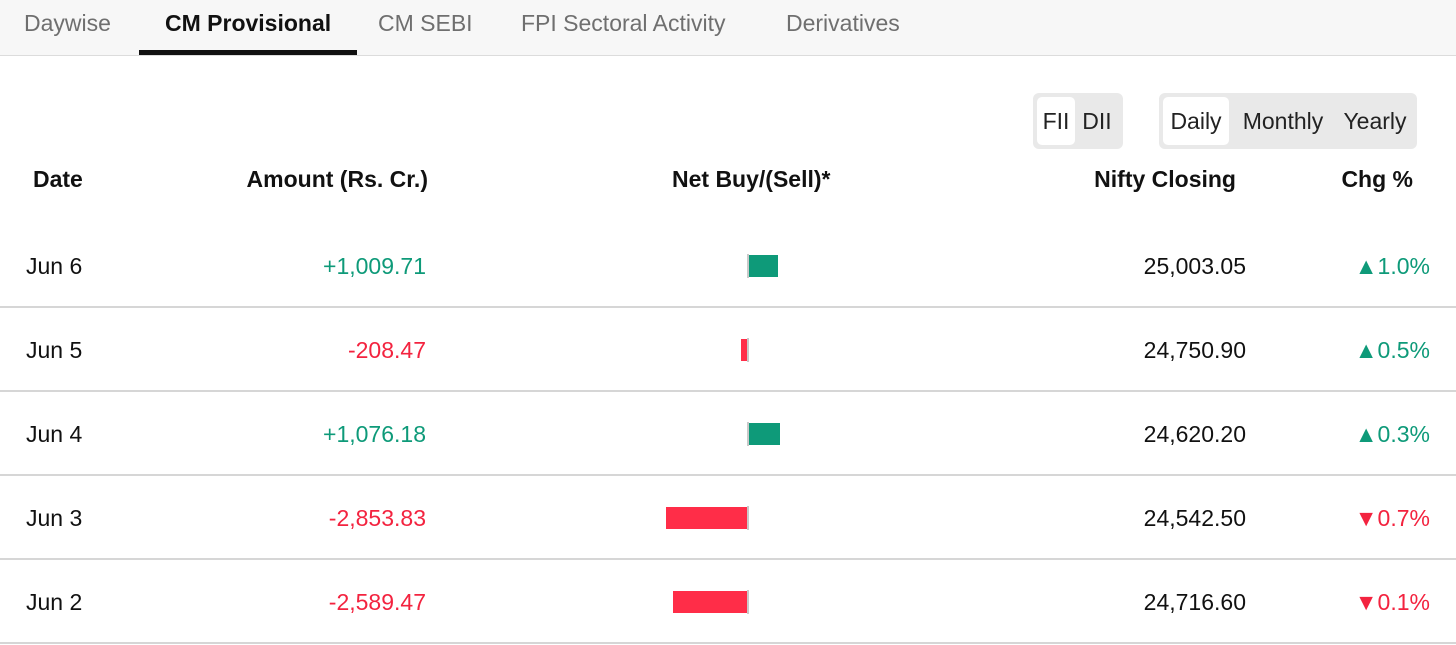 This screenshot has width=1456, height=645. I want to click on tab-cm-sebi: CM SEBI, so click(425, 28).